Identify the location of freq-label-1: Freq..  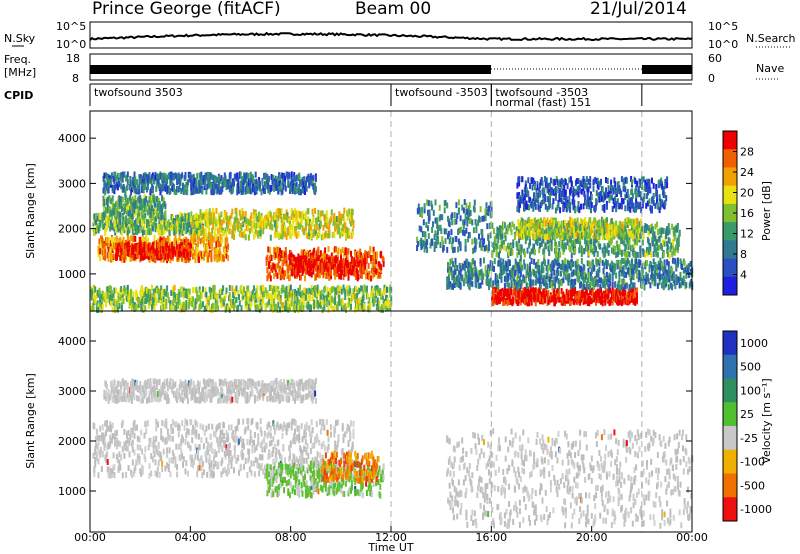
(17, 59).